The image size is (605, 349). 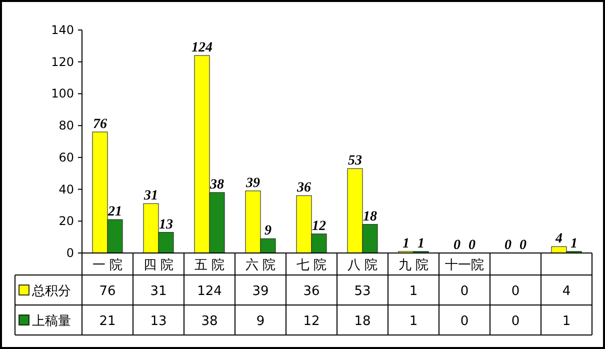 I want to click on data-label: 18, so click(x=370, y=216).